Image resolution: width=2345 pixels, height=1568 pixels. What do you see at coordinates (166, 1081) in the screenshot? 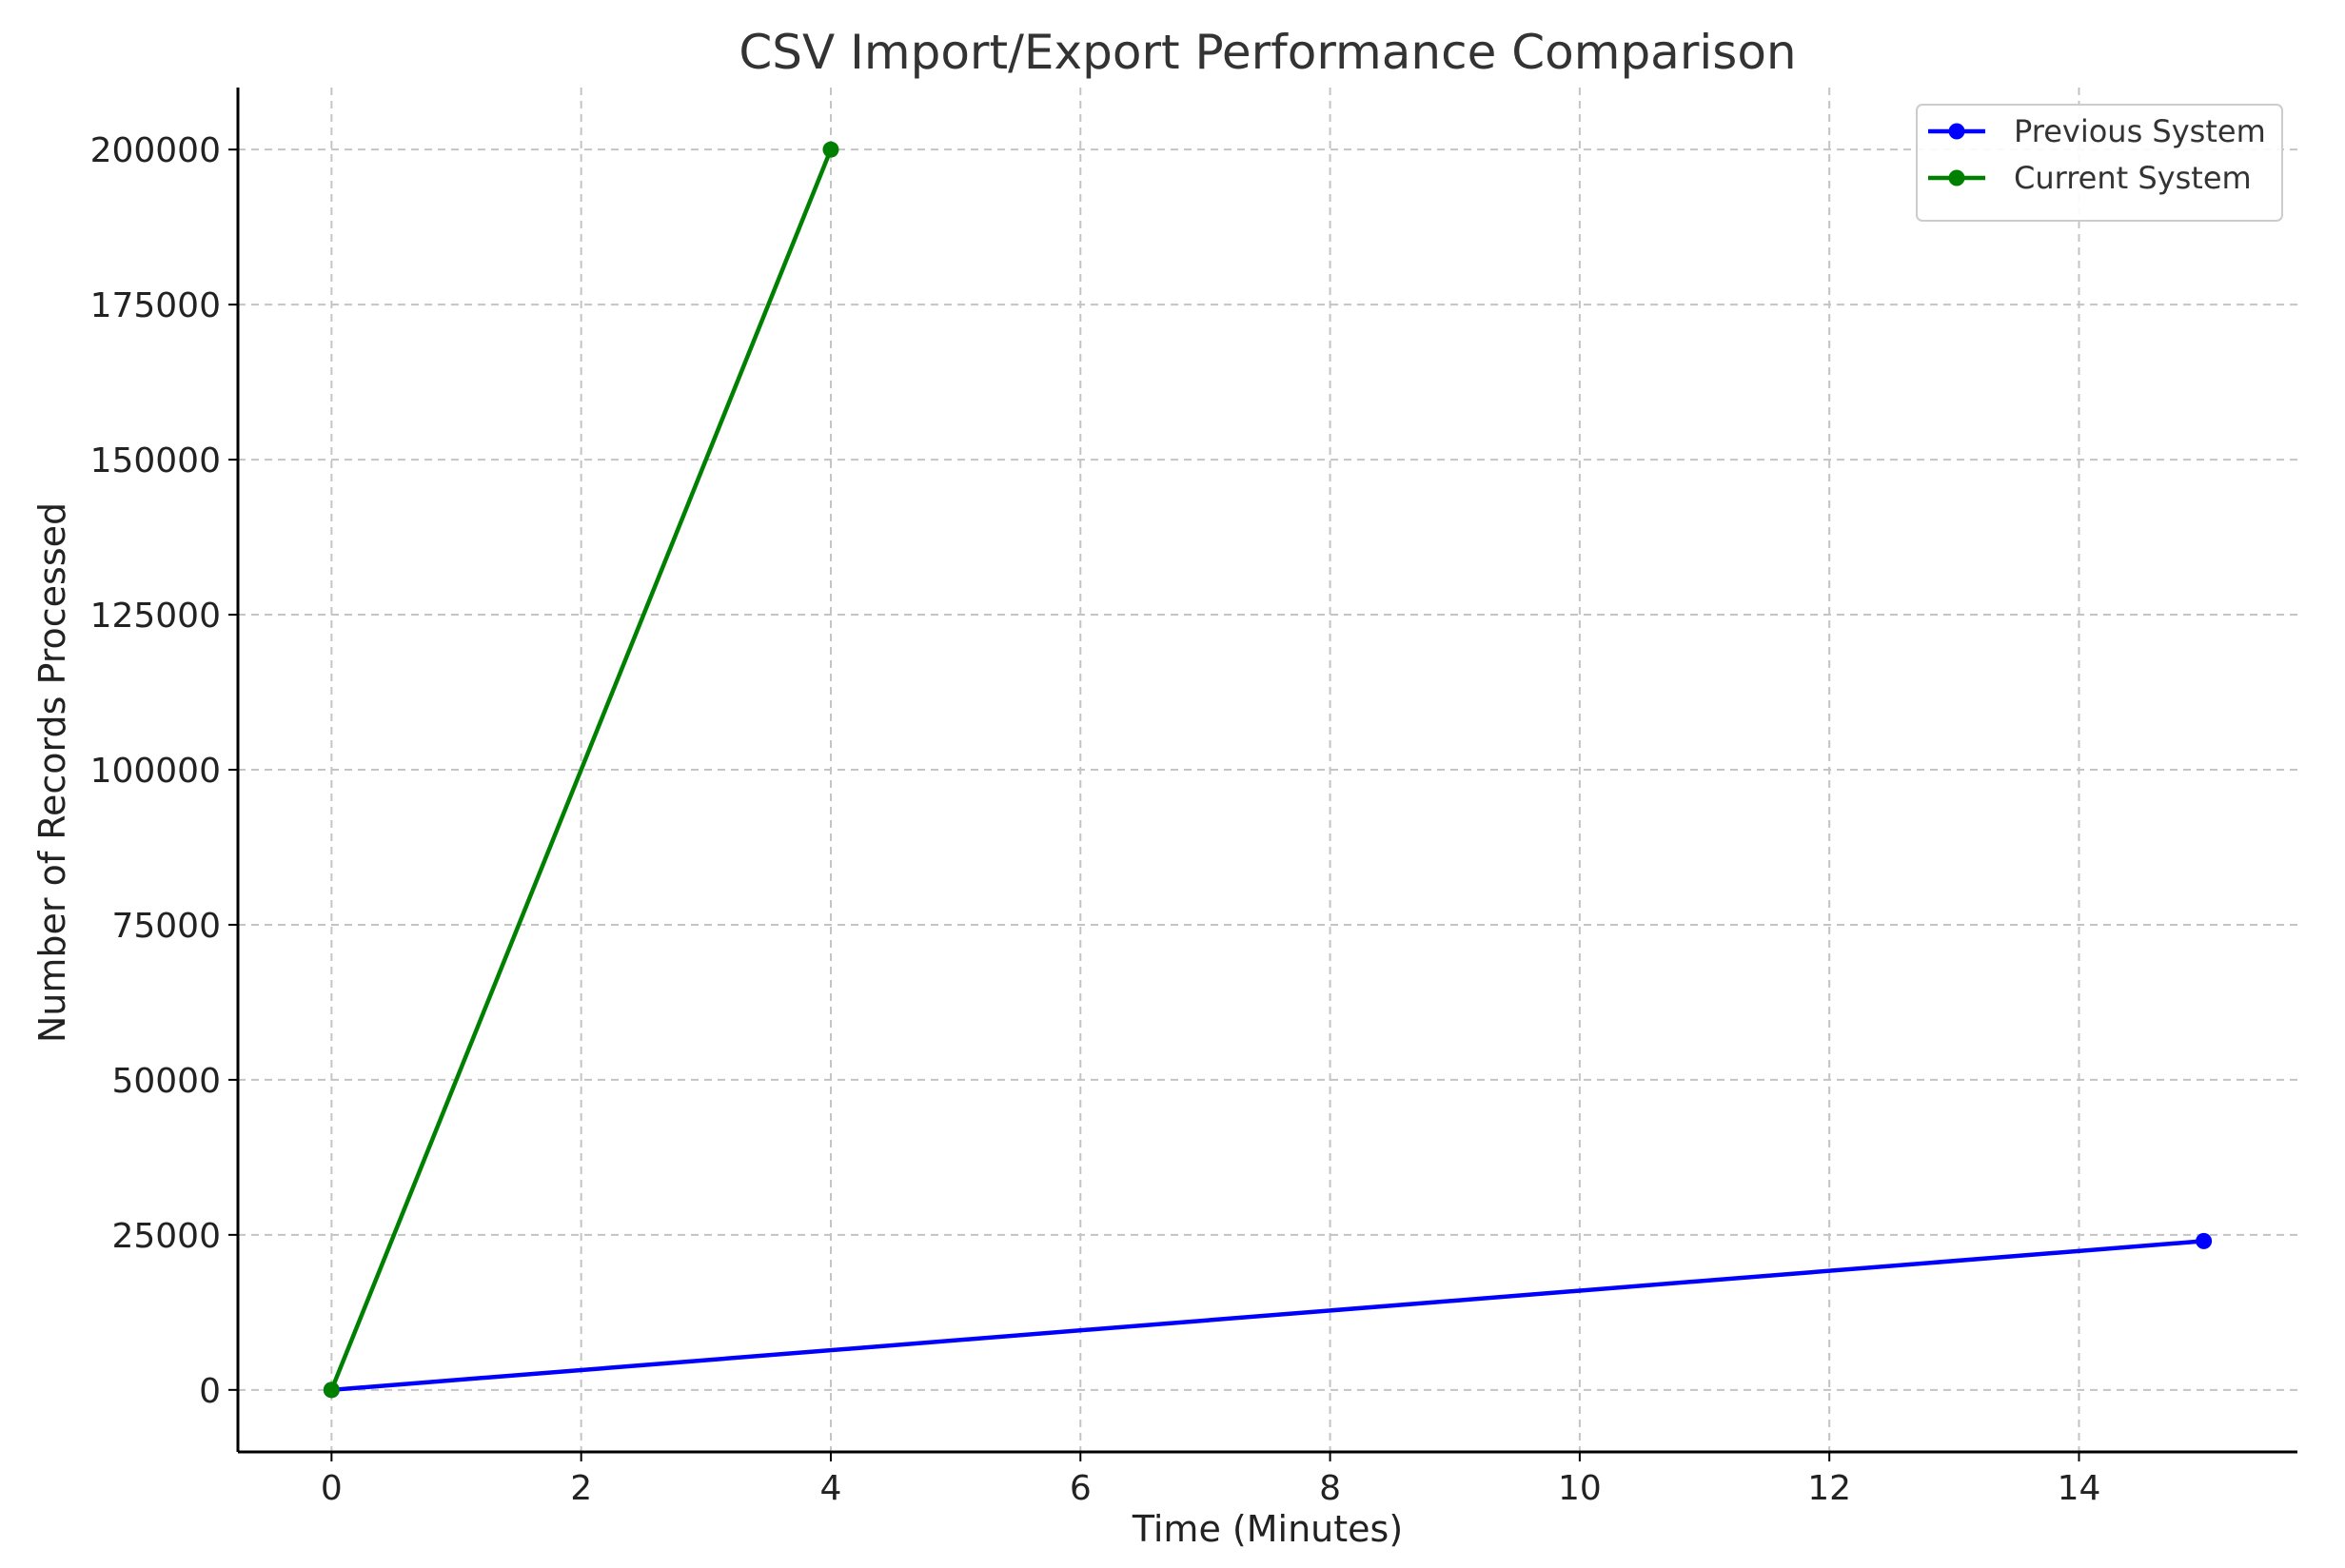
I see `y-tick-label: 50000` at bounding box center [166, 1081].